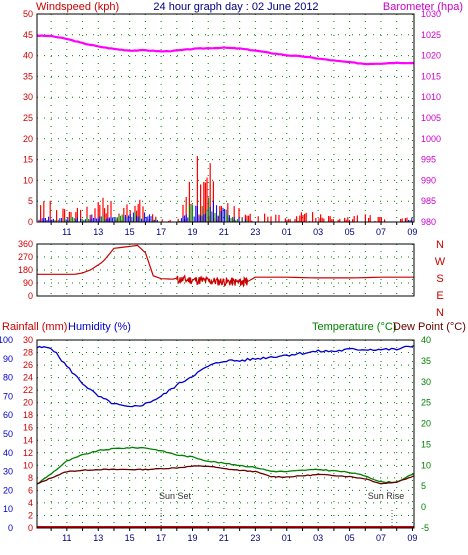 The image size is (468, 555). I want to click on direction-label-w: W, so click(440, 262).